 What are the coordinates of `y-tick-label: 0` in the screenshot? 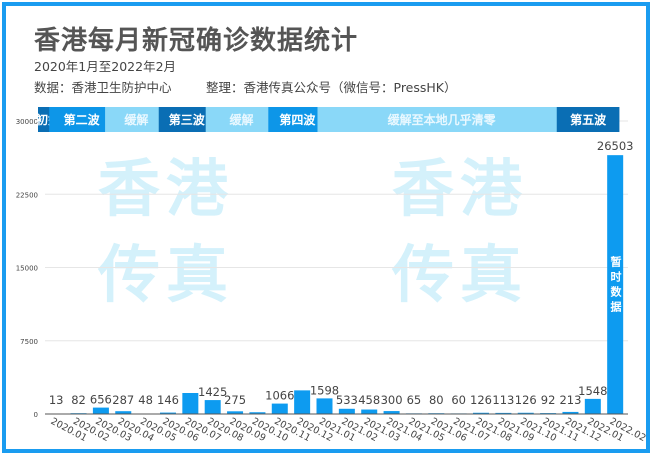 It's located at (36, 415).